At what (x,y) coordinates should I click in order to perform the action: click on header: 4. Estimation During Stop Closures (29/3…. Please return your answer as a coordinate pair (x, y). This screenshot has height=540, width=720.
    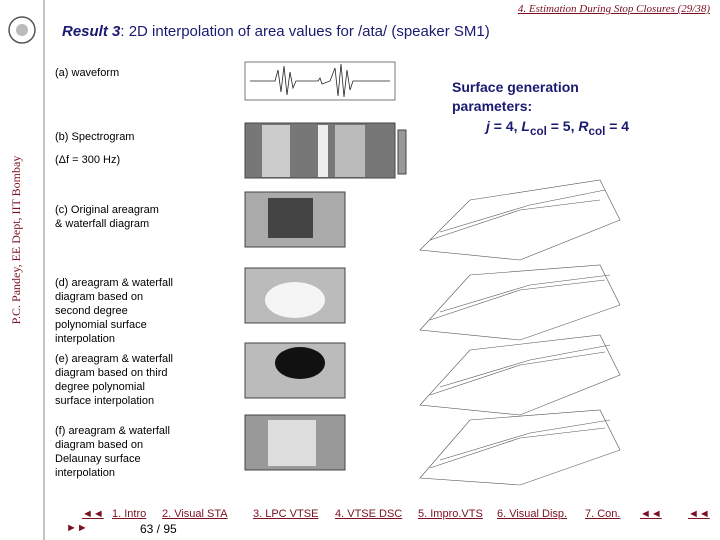
    Looking at the image, I should click on (613, 9).